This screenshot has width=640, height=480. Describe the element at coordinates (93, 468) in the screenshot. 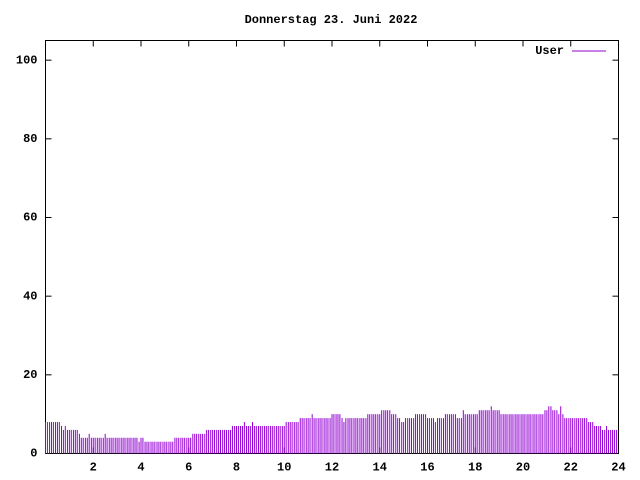

I see `x-tick-label: 2` at that location.